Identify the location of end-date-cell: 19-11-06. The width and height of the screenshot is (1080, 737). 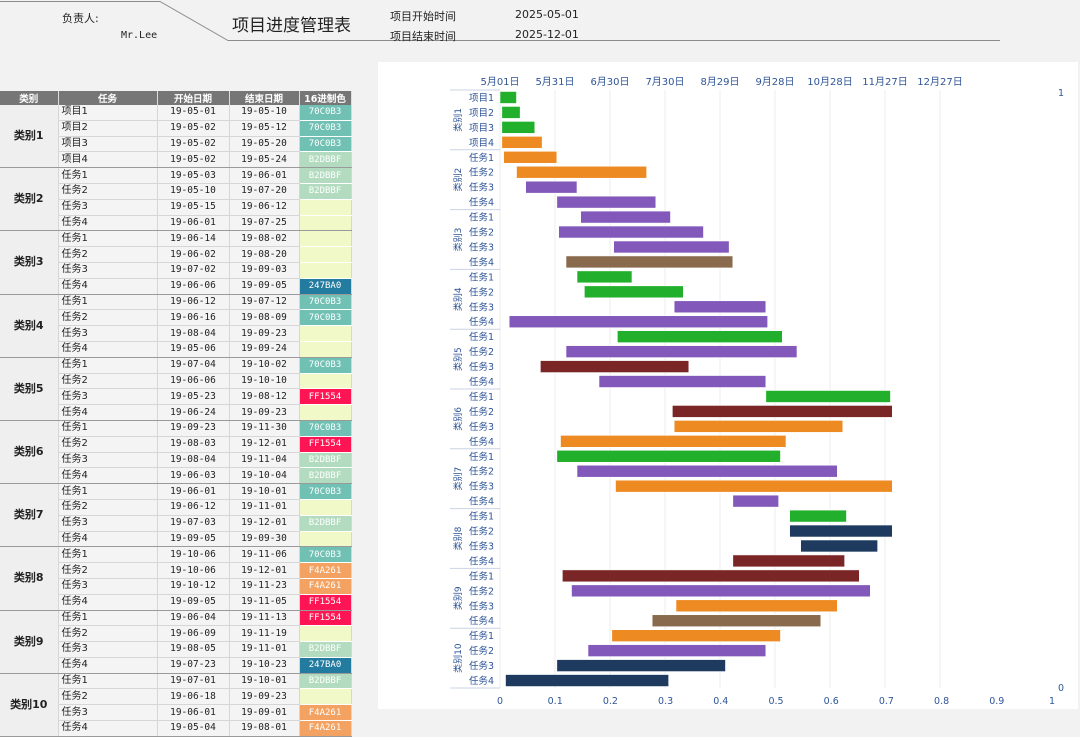
(264, 555).